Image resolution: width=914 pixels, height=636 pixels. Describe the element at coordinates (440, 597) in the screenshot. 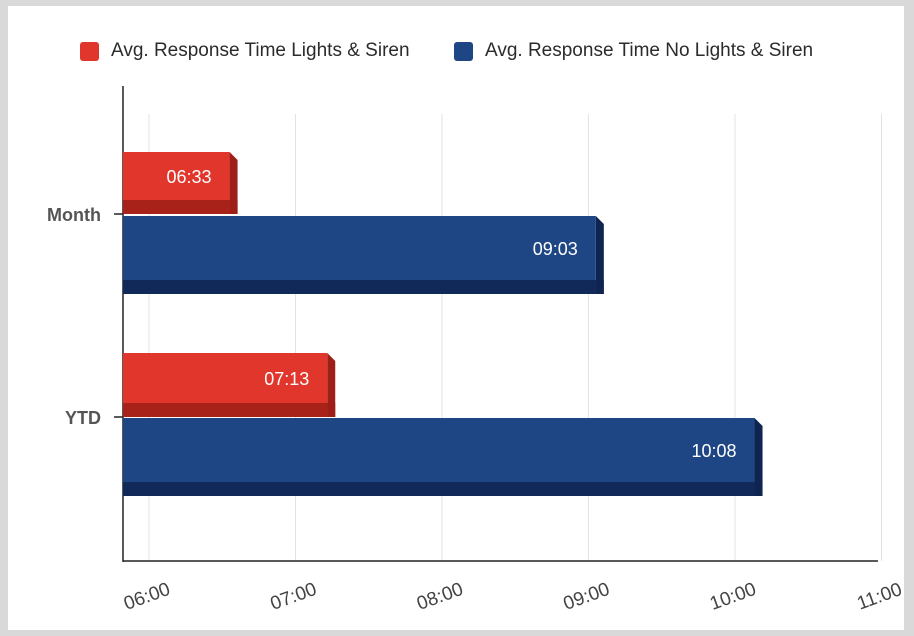

I see `x-tick-label-2: 08:00` at that location.